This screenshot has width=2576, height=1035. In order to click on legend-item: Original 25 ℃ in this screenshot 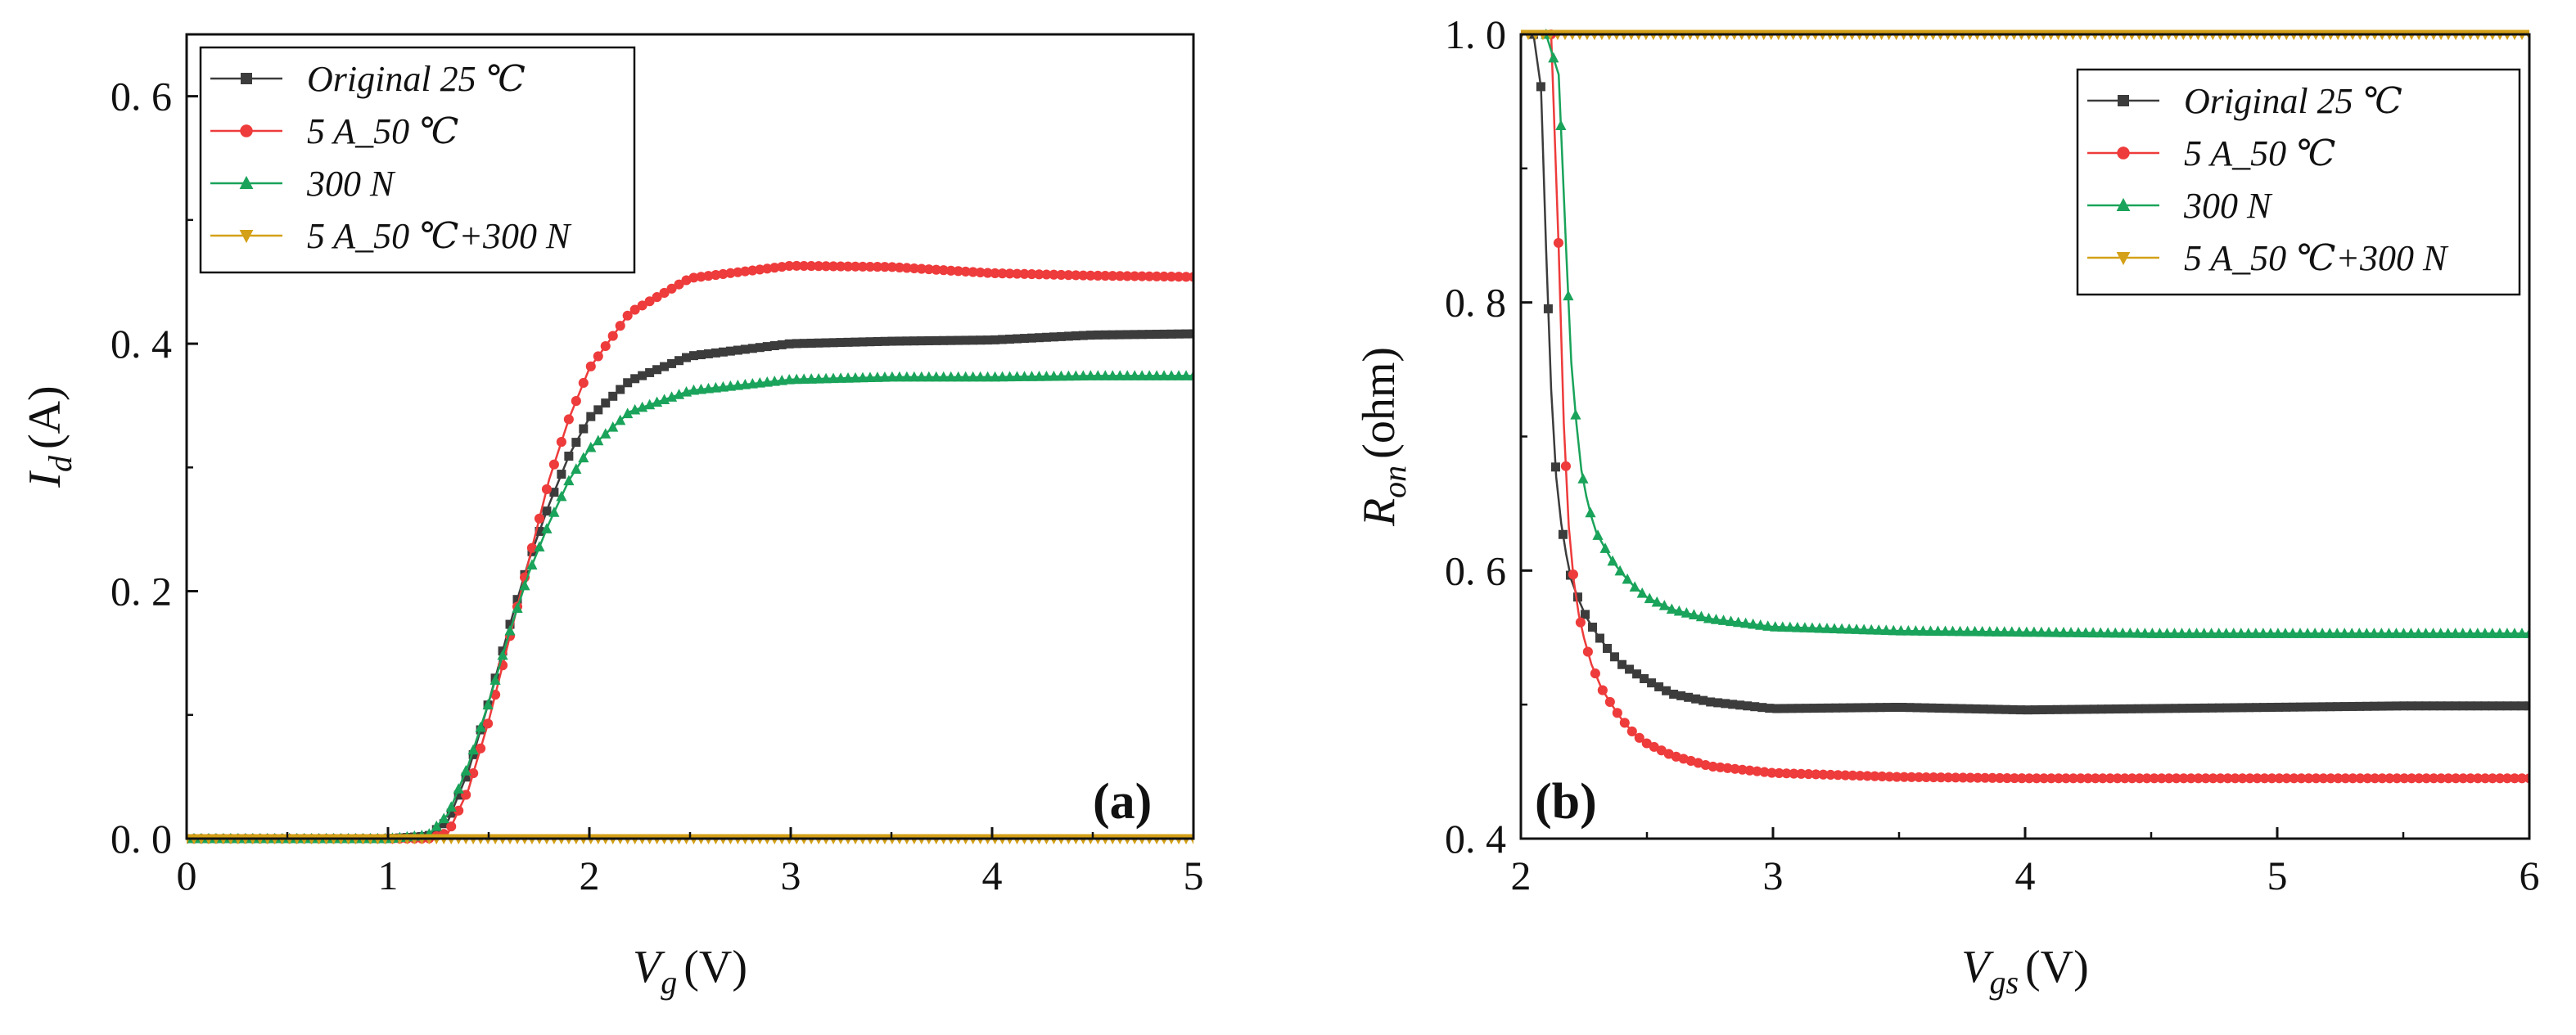, I will do `click(2244, 101)`.